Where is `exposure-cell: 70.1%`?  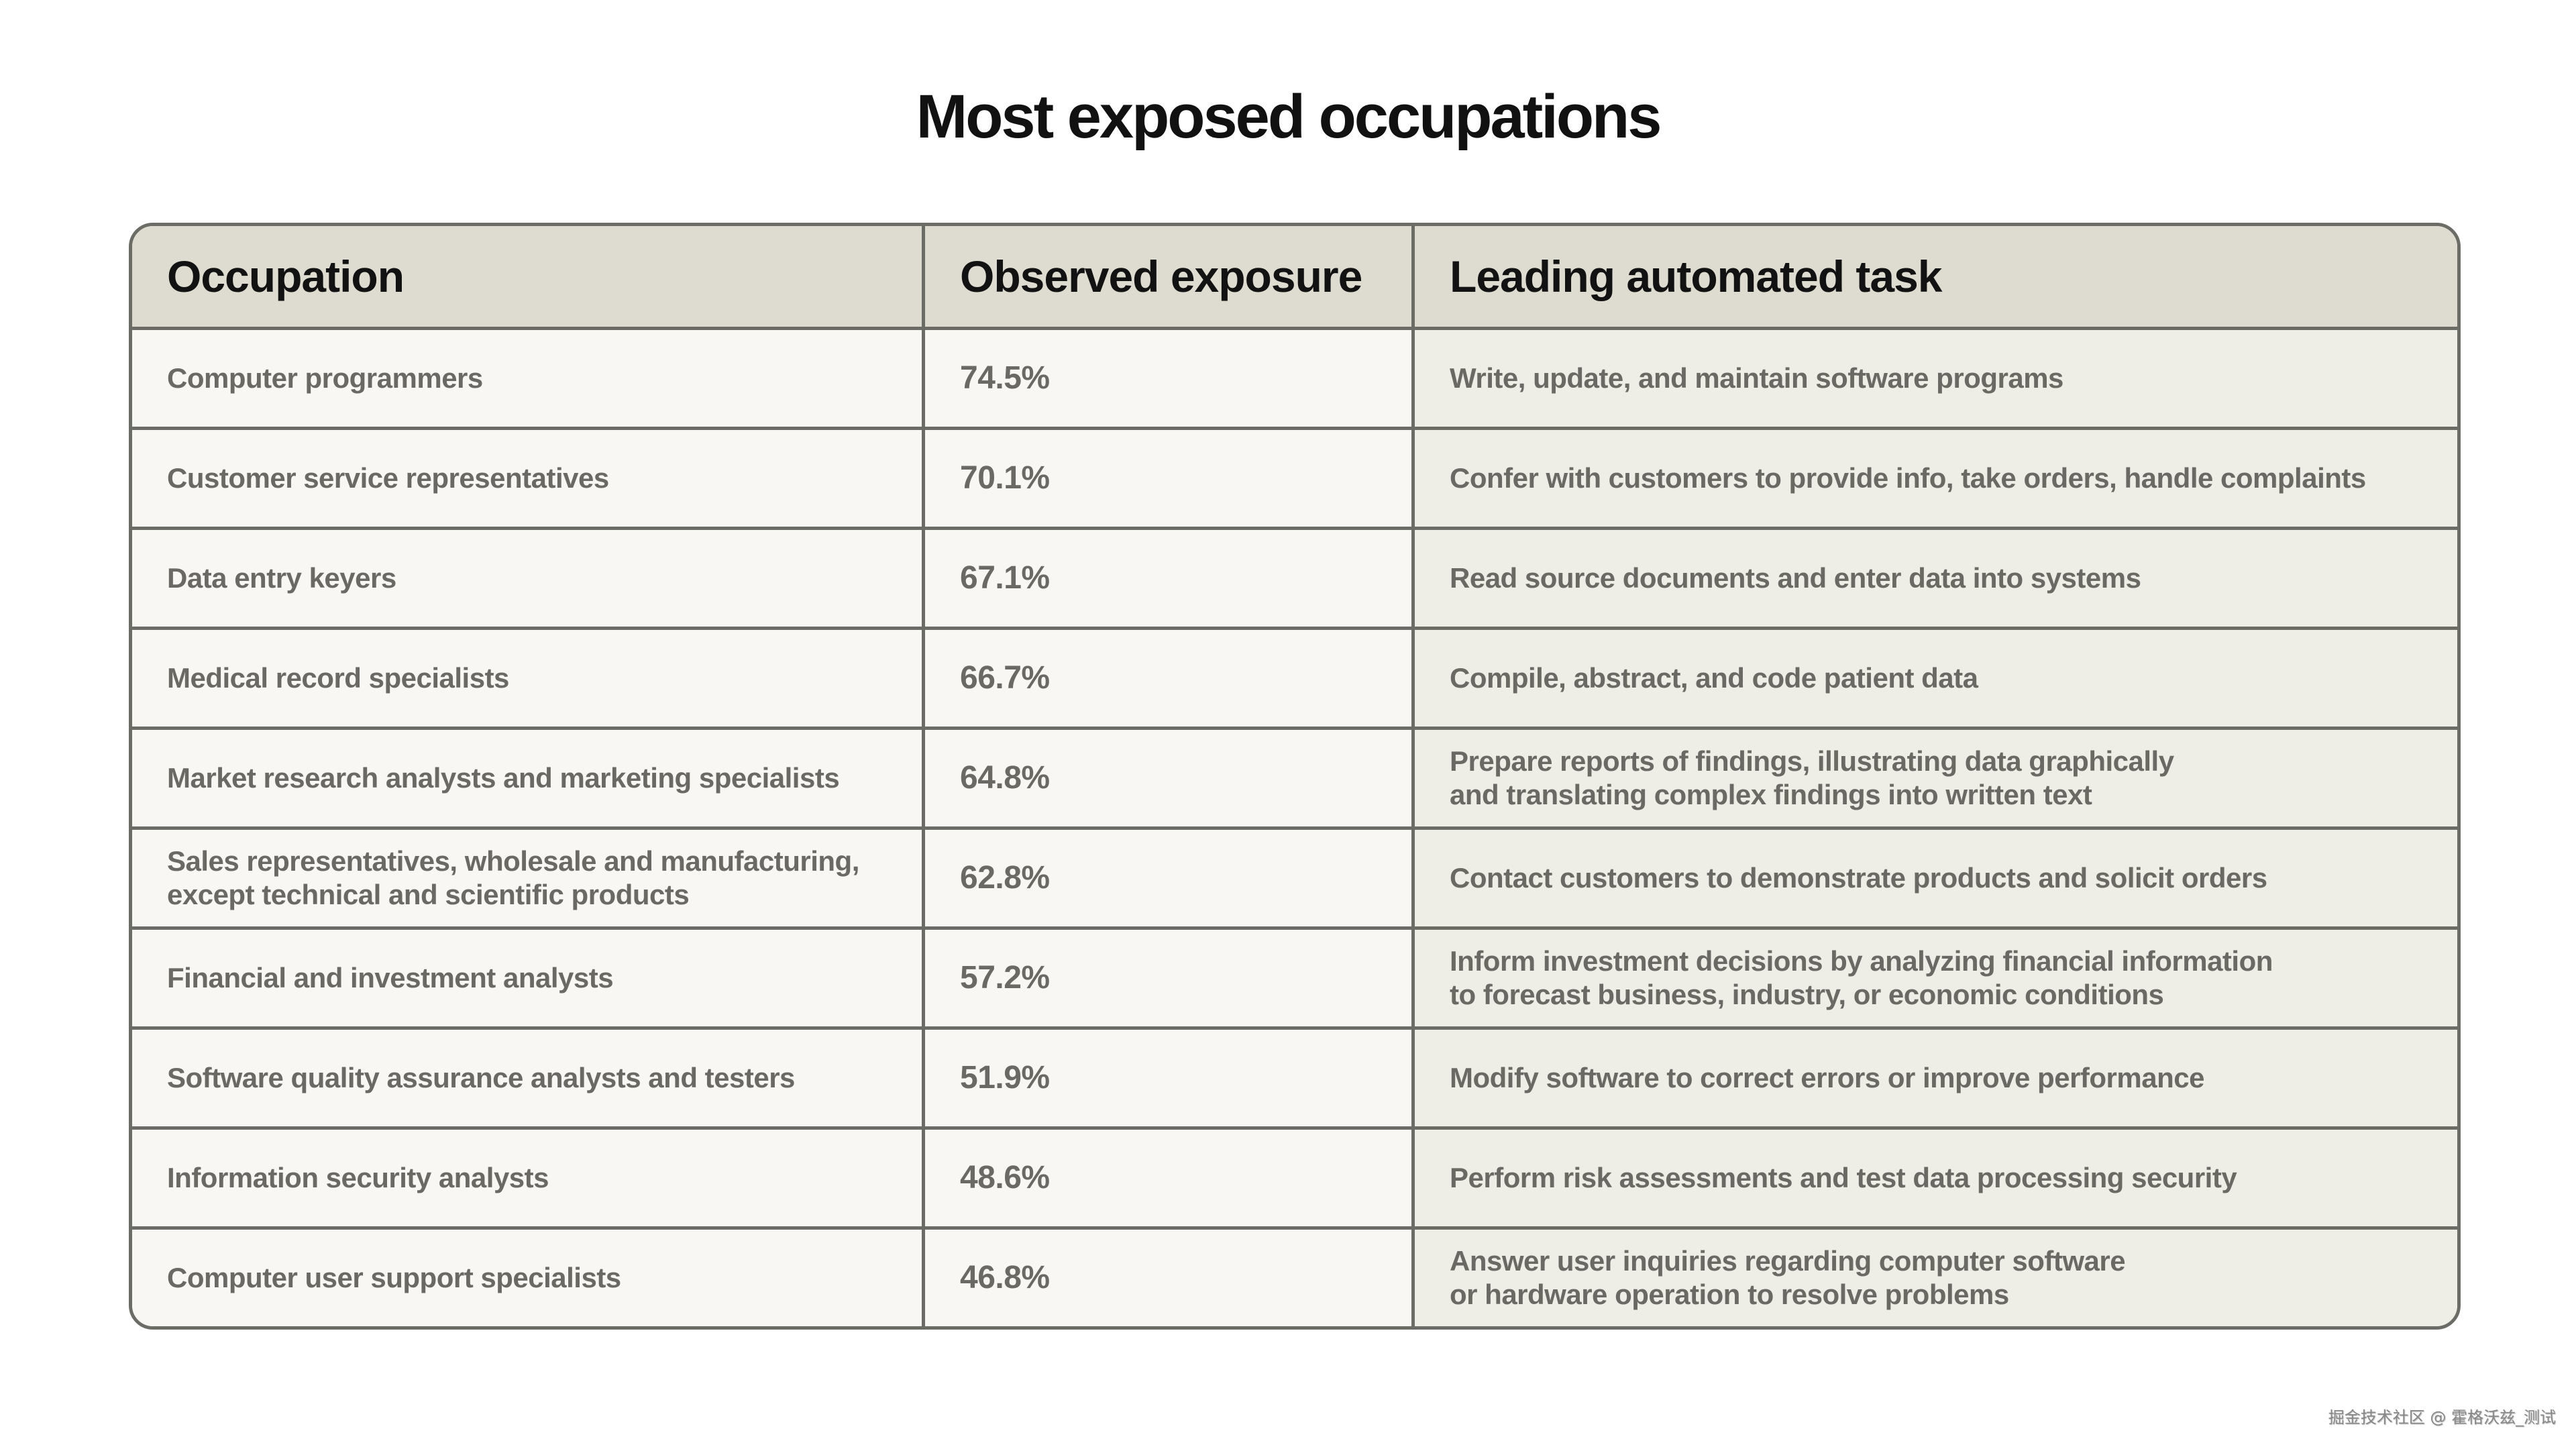 exposure-cell: 70.1% is located at coordinates (1170, 477).